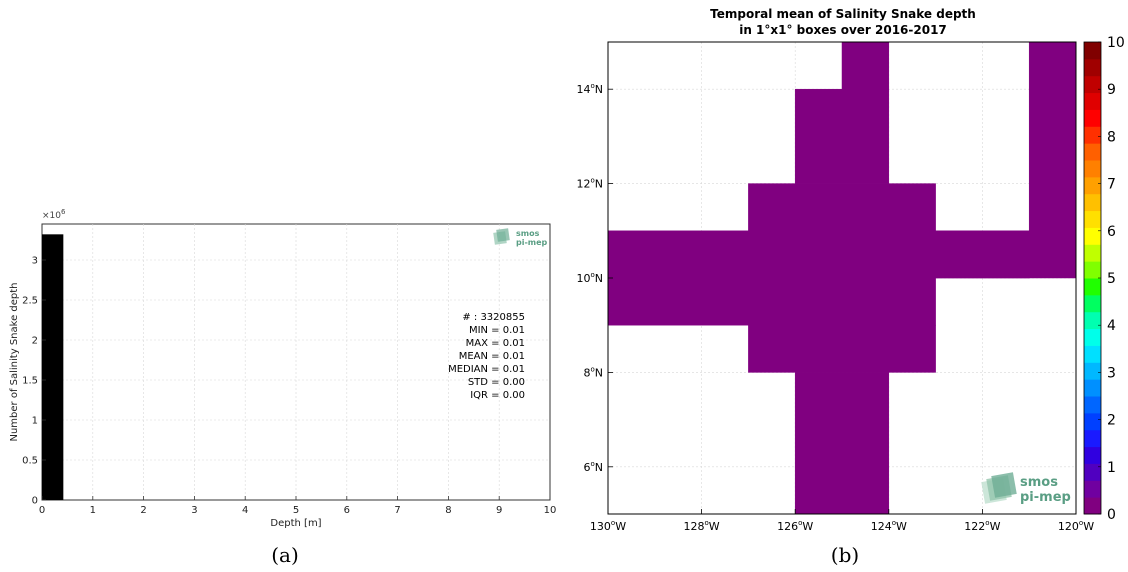 The image size is (1128, 572). What do you see at coordinates (93, 510) in the screenshot?
I see `histogram-x-tick-label: 1` at bounding box center [93, 510].